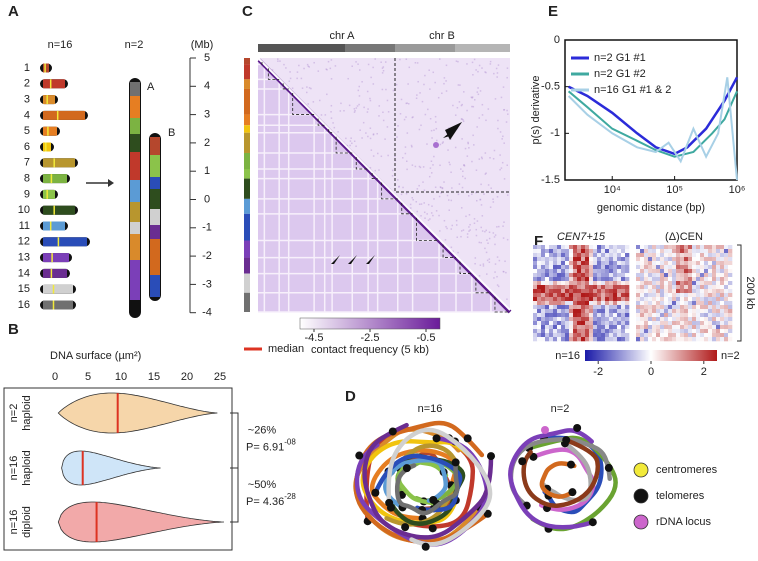 This screenshot has height=561, width=758. What do you see at coordinates (58, 305) in the screenshot?
I see `chromosome-body` at bounding box center [58, 305].